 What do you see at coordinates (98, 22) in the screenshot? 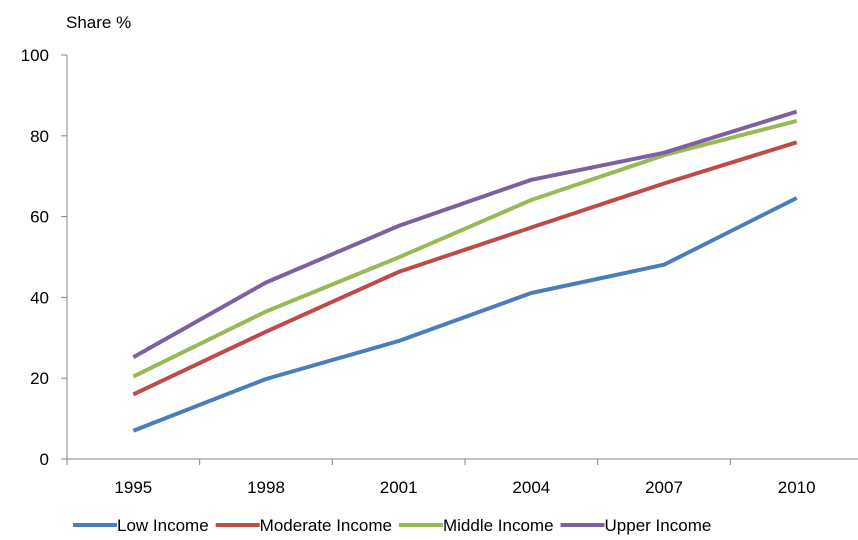
I see `y-axis-label: Share %` at bounding box center [98, 22].